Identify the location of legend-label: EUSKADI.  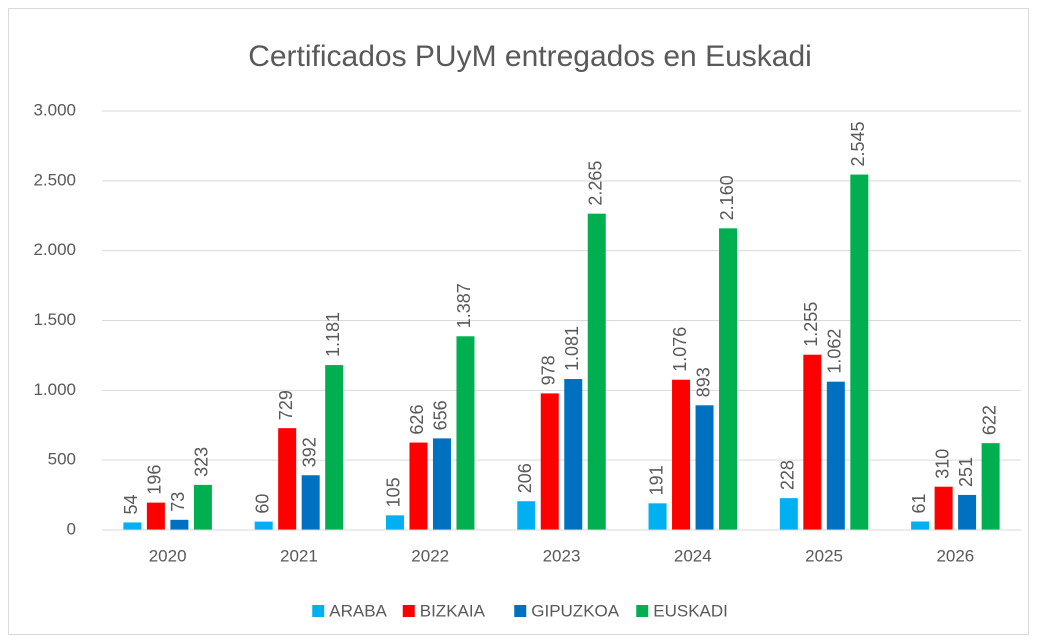
(690, 610).